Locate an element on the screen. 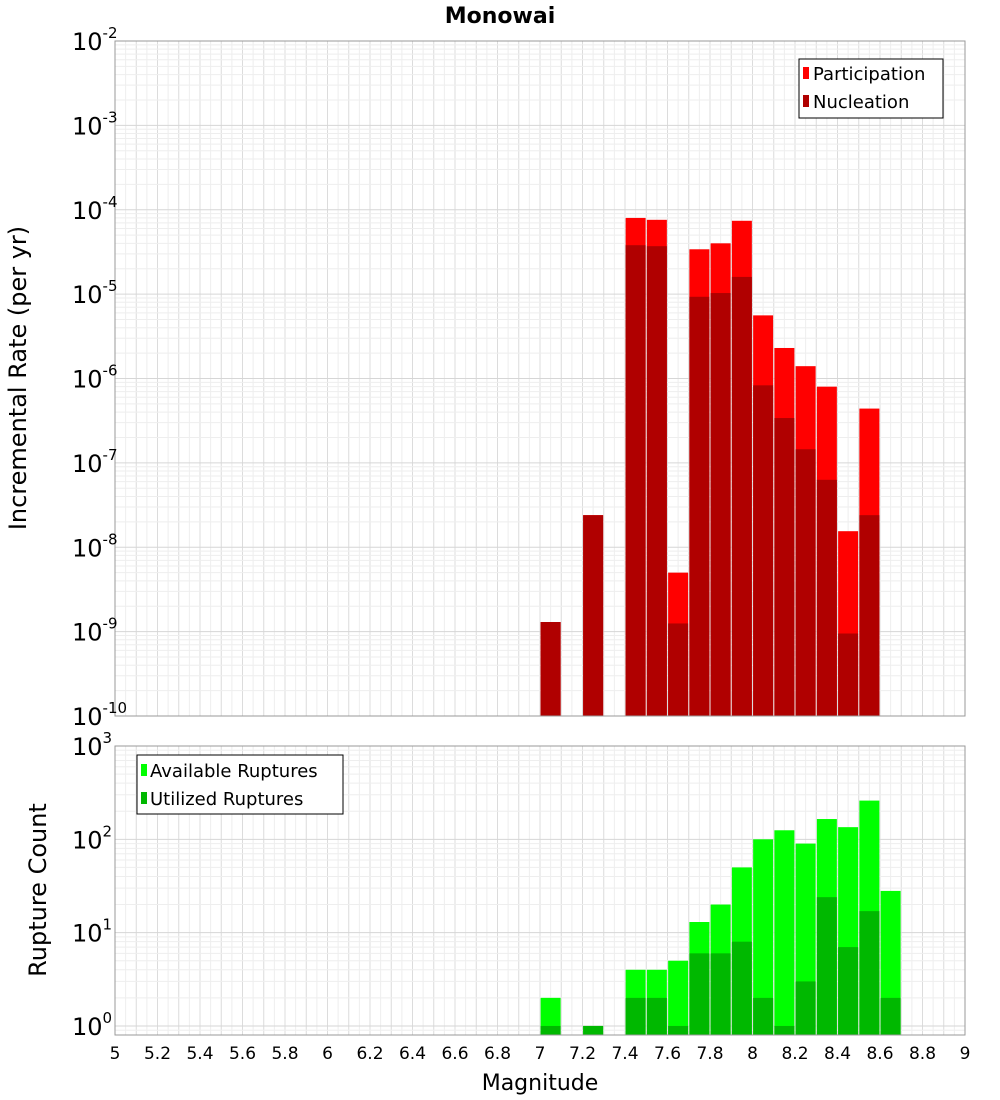 The width and height of the screenshot is (1000, 1100). legend-label-nucleation: Nucleation is located at coordinates (861, 102).